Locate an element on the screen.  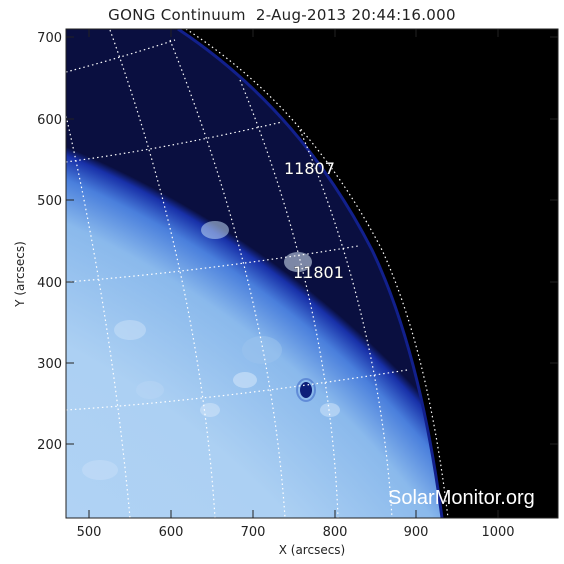
x-tick-label: 900 is located at coordinates (416, 532).